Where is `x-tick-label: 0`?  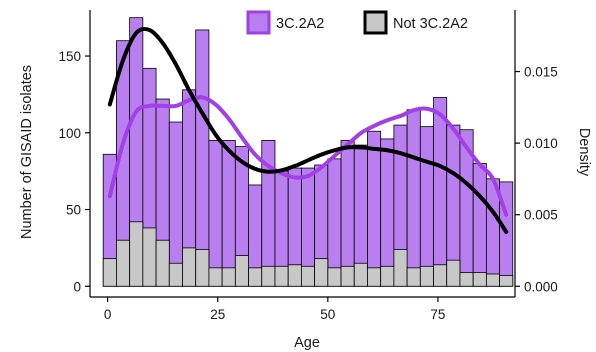 x-tick-label: 0 is located at coordinates (108, 314).